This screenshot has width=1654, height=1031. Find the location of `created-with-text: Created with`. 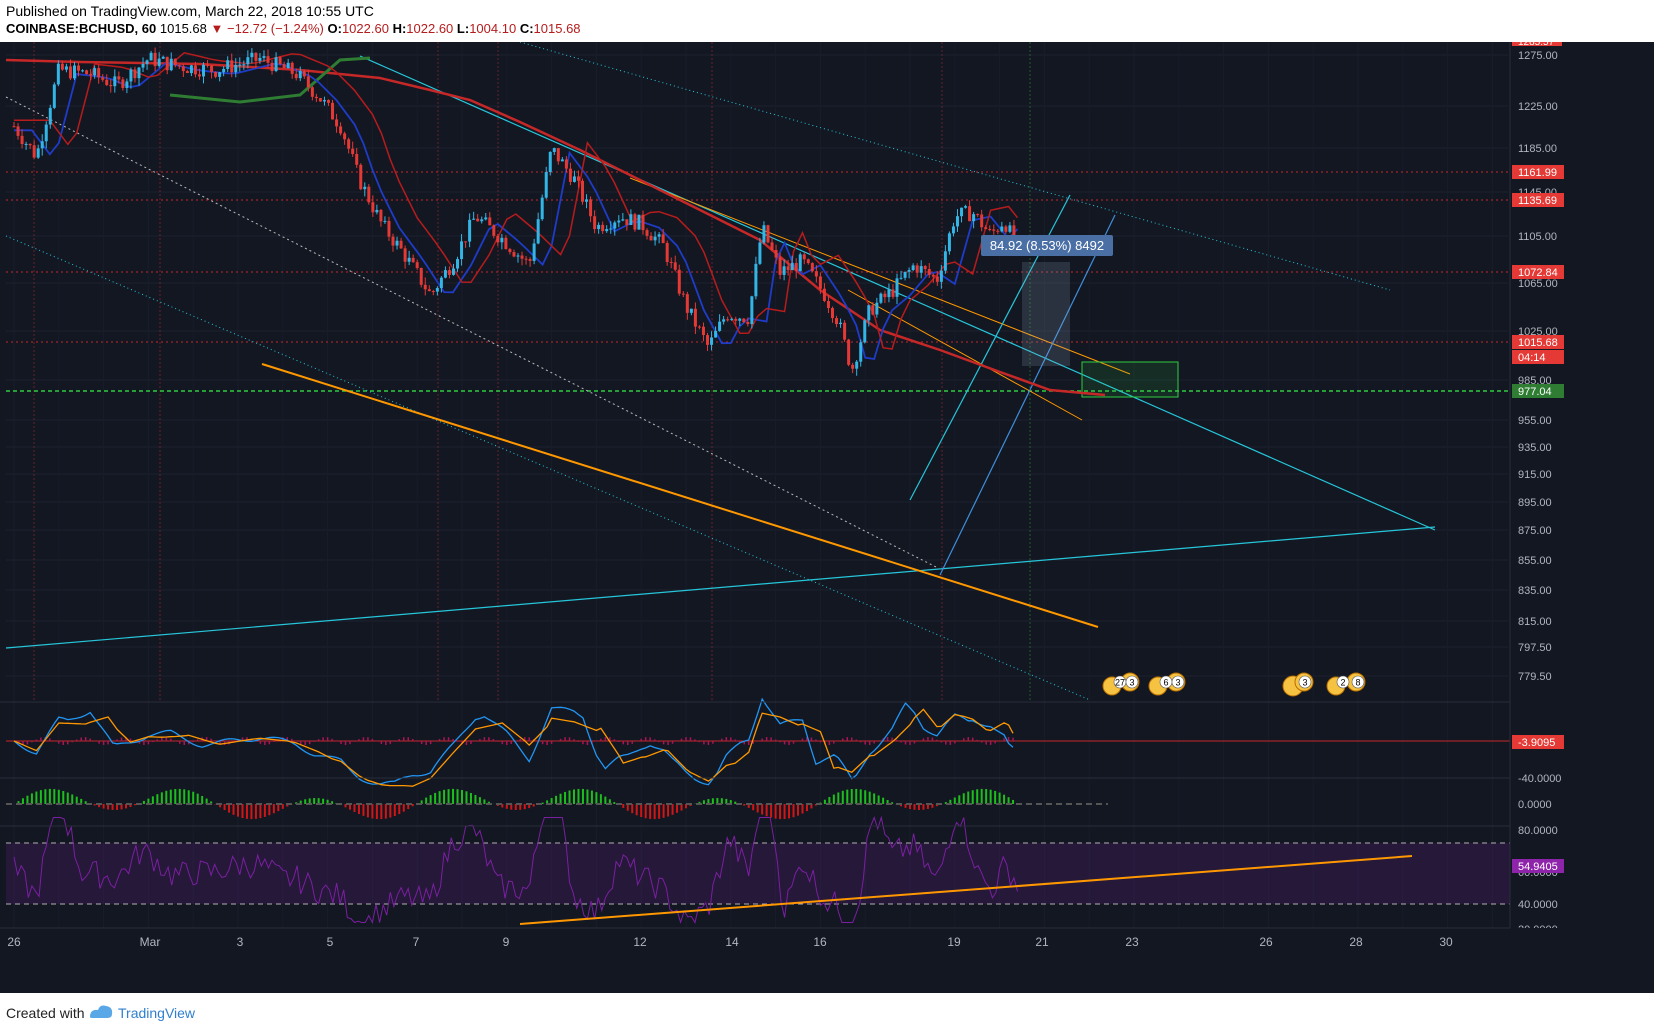

created-with-text: Created with is located at coordinates (45, 1013).